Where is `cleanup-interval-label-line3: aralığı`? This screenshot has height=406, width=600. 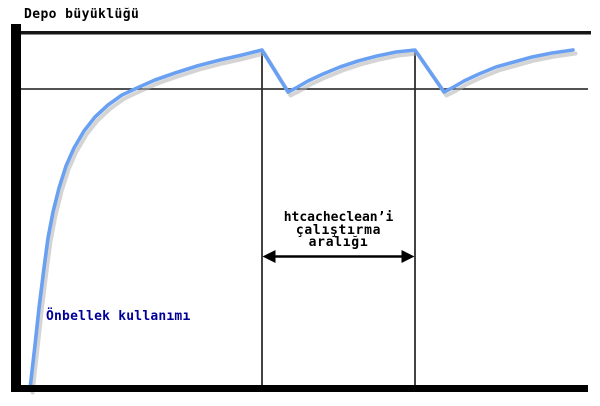 cleanup-interval-label-line3: aralığı is located at coordinates (338, 243).